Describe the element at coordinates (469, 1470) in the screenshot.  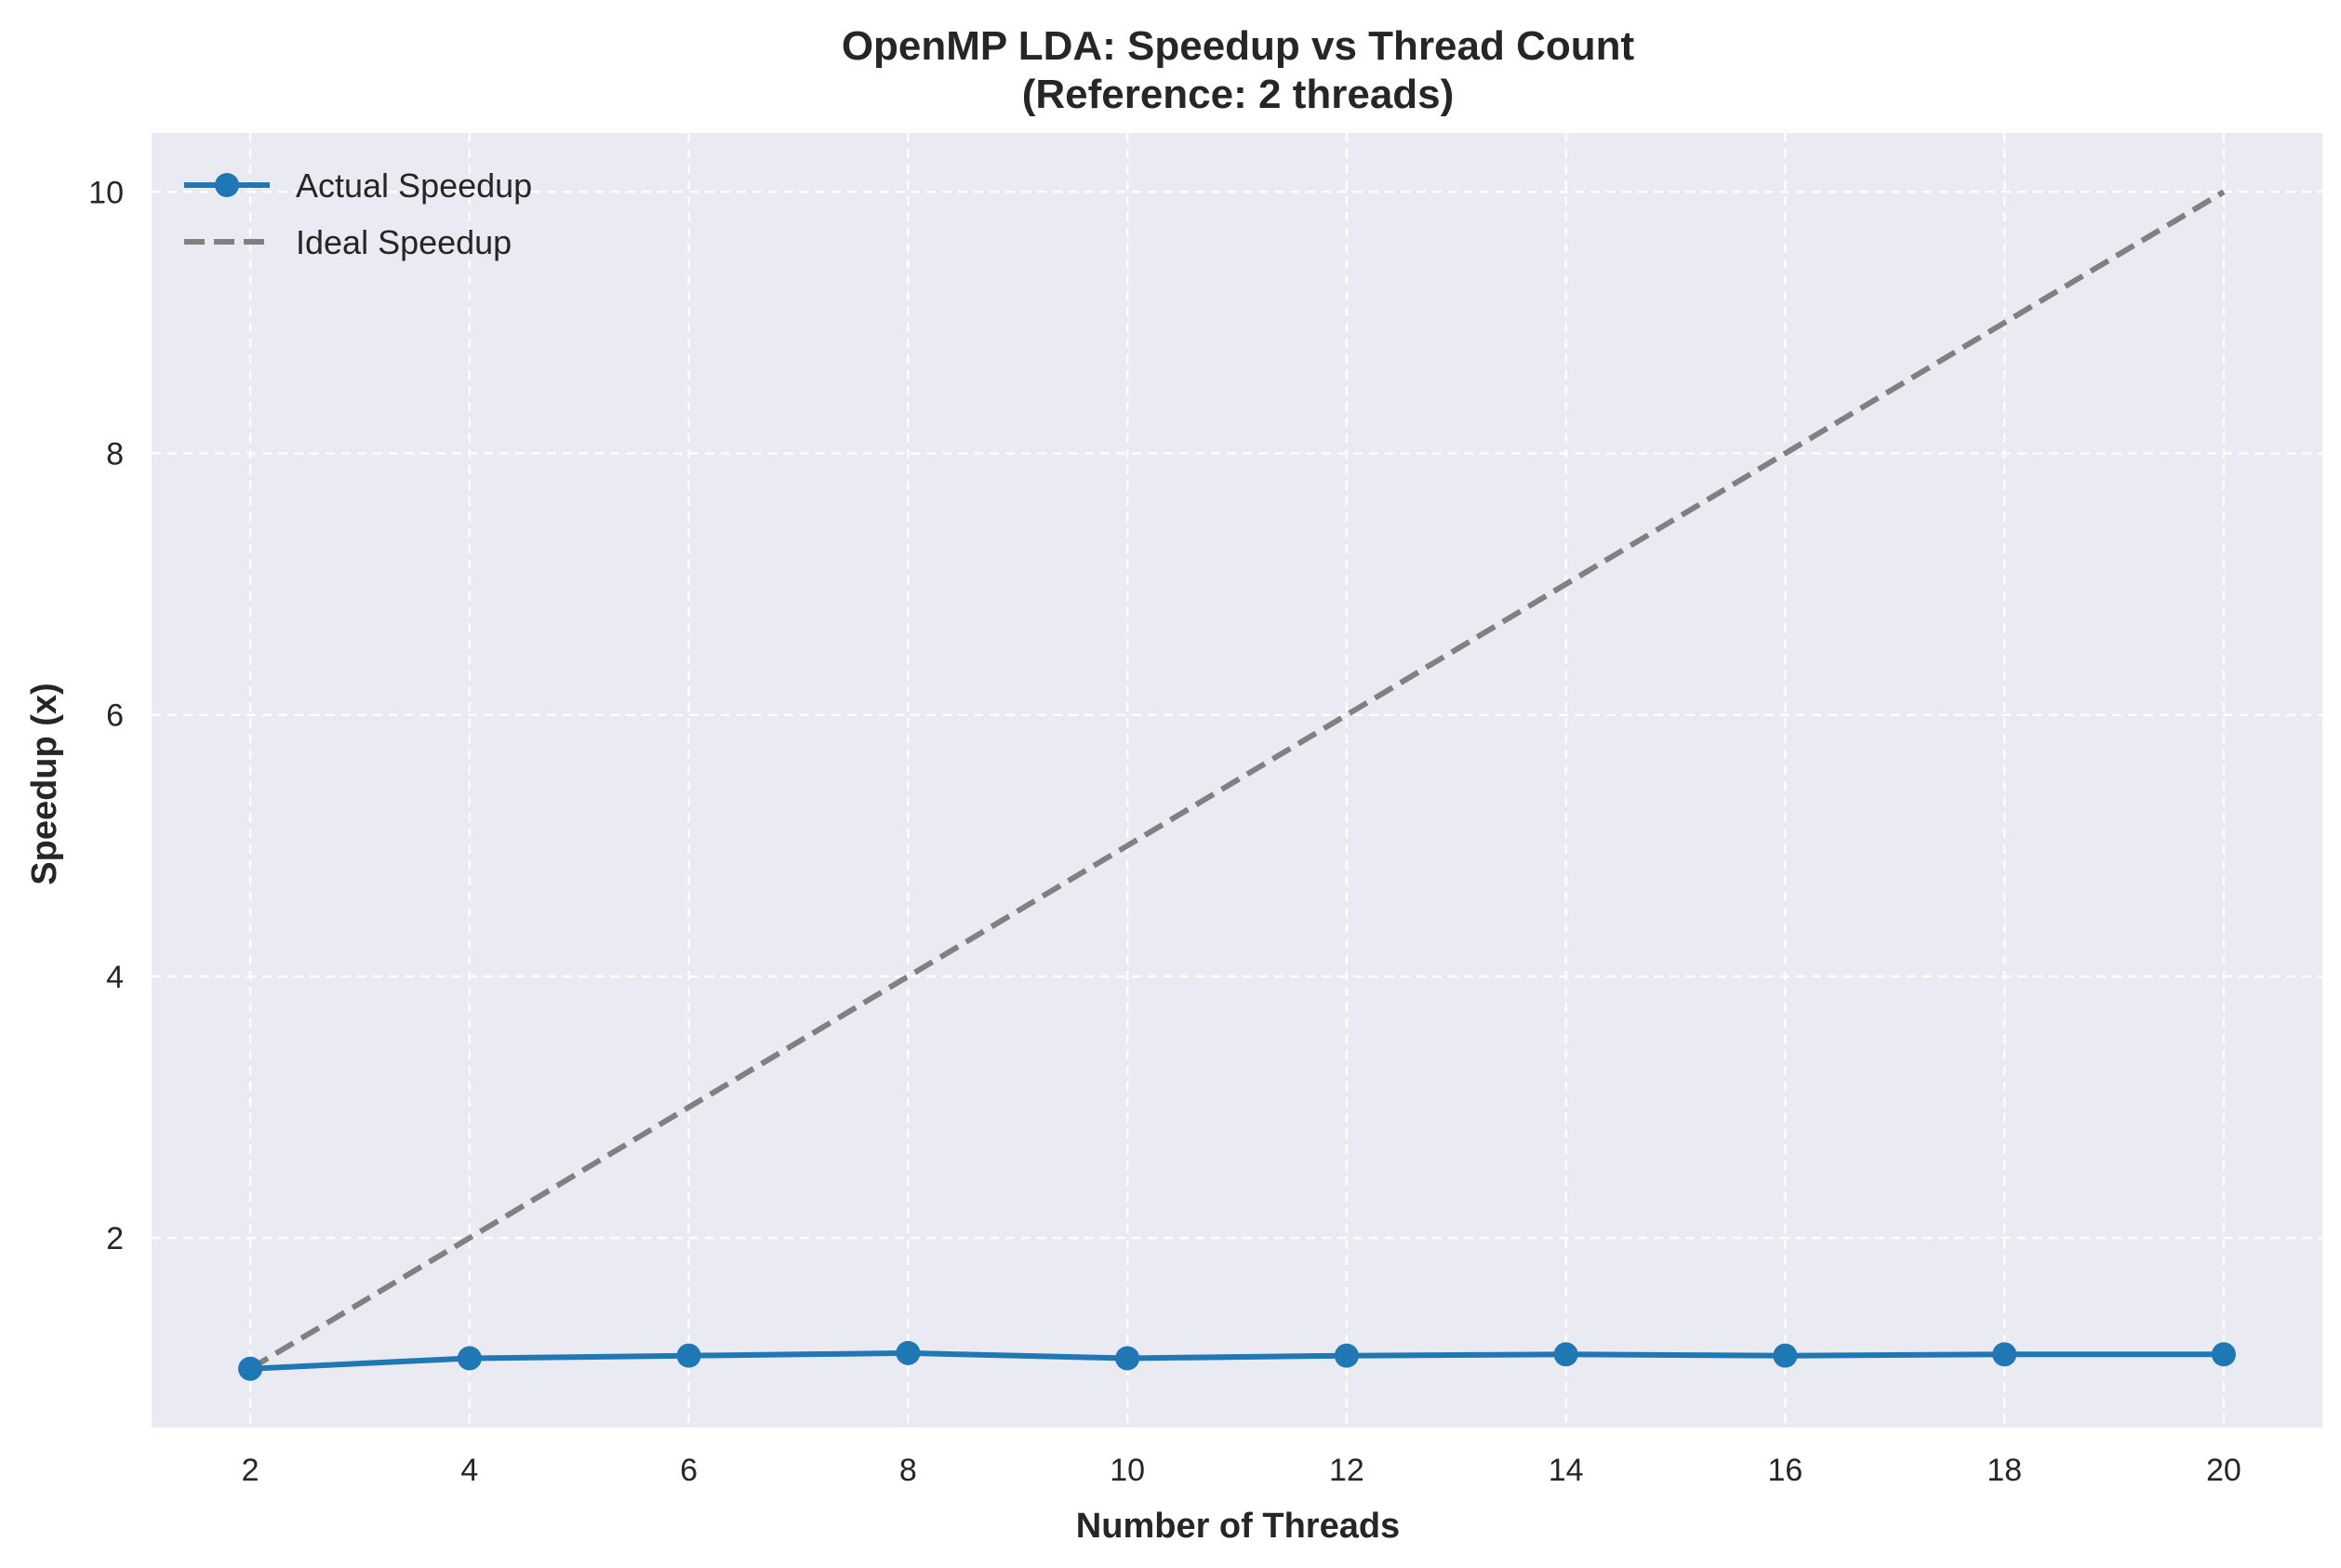
I see `x-tick-label: 4` at that location.